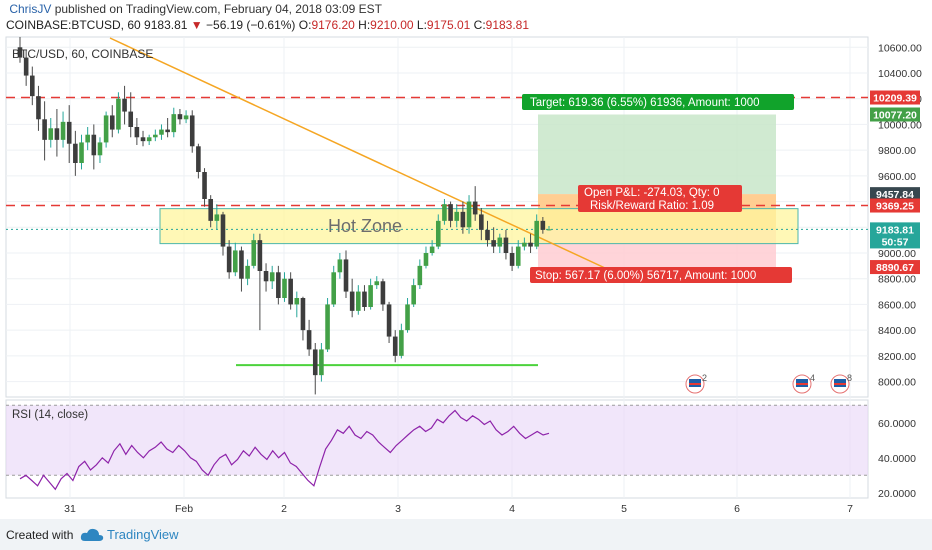 This screenshot has width=932, height=550. What do you see at coordinates (897, 459) in the screenshot?
I see `rsi-axis: 60.0000 40.0000 20.0000` at bounding box center [897, 459].